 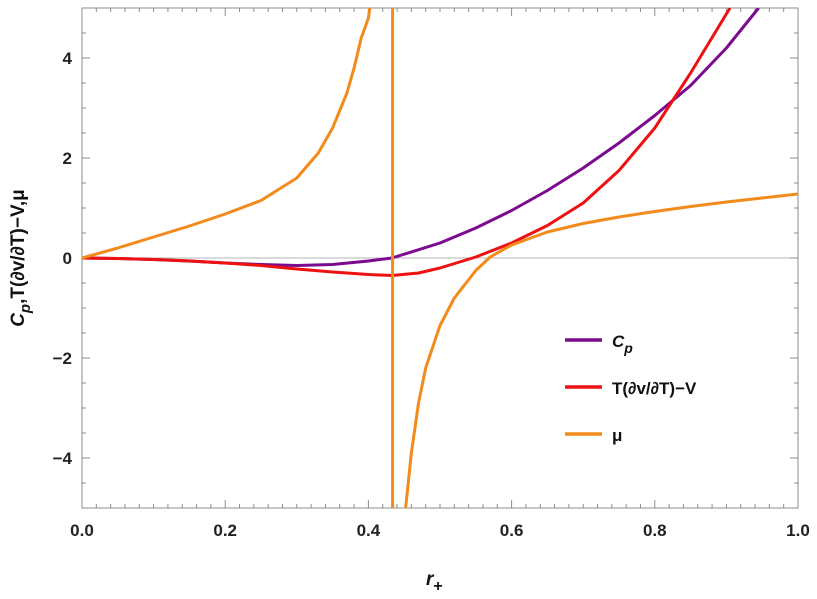 What do you see at coordinates (628, 348) in the screenshot?
I see `legend-label-sub: p` at bounding box center [628, 348].